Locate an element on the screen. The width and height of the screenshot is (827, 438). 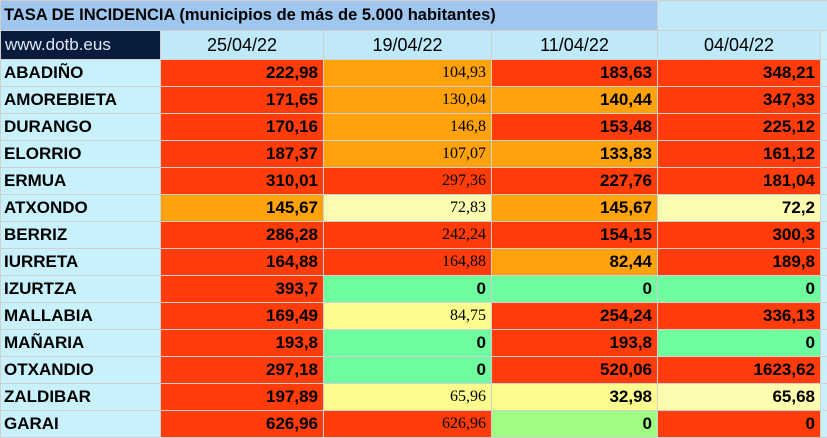
incidence-value-cell: 82,44 is located at coordinates (575, 262).